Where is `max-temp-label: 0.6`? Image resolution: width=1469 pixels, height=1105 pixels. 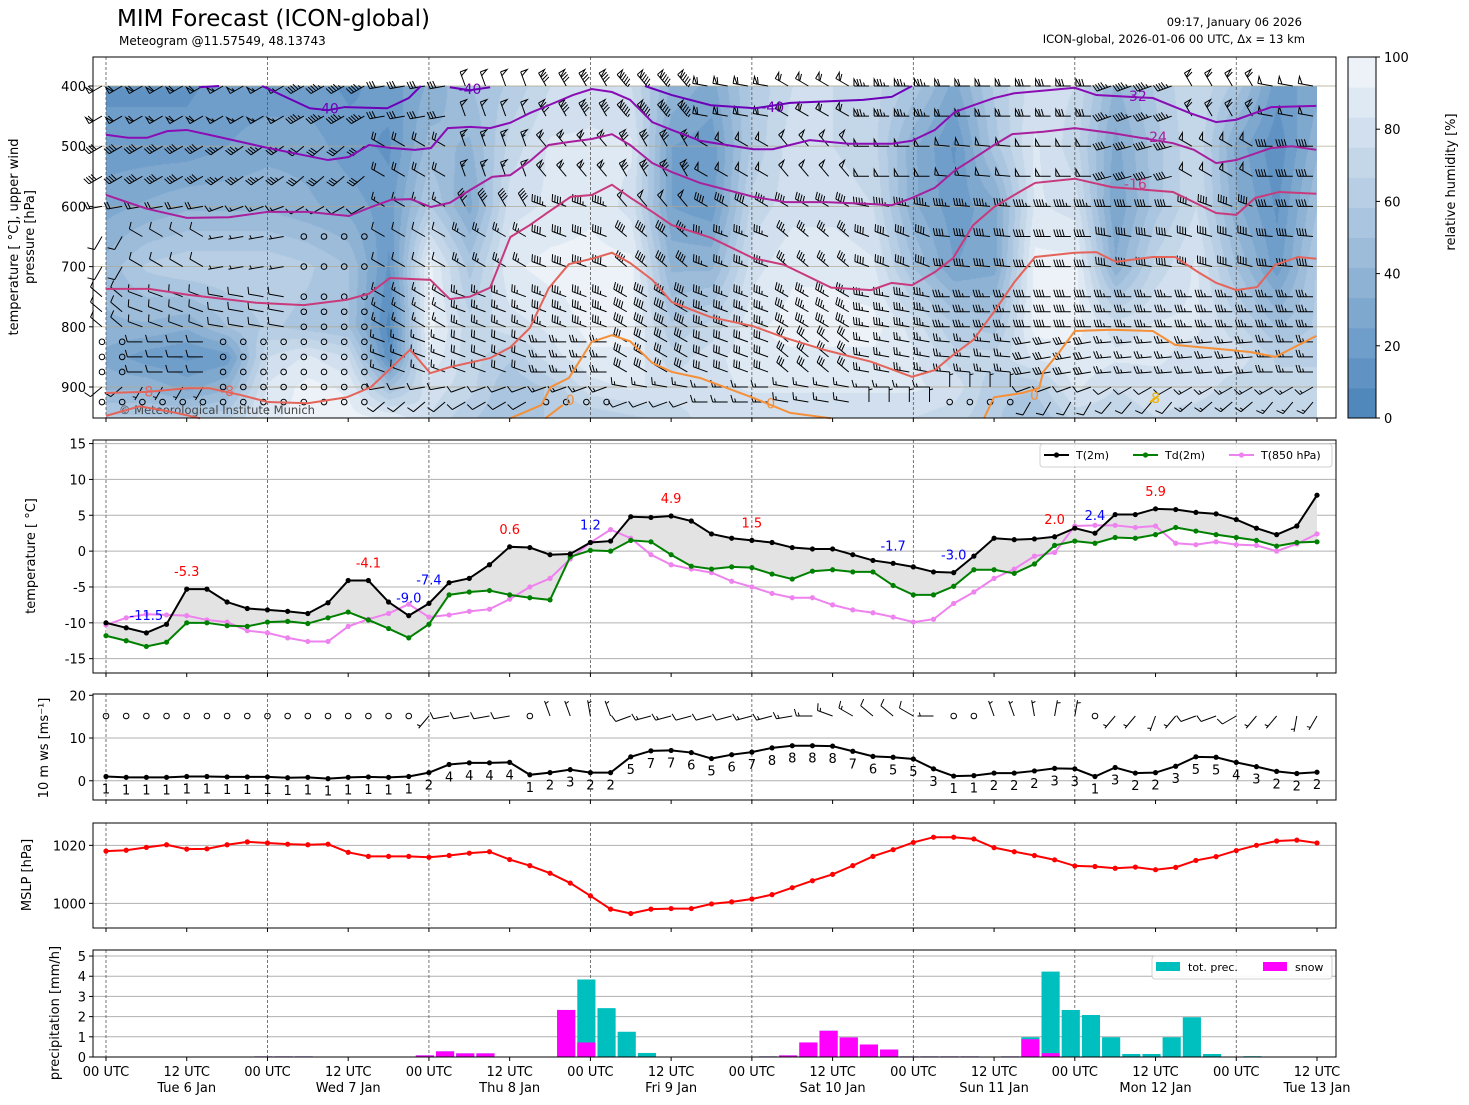 max-temp-label: 0.6 is located at coordinates (509, 530).